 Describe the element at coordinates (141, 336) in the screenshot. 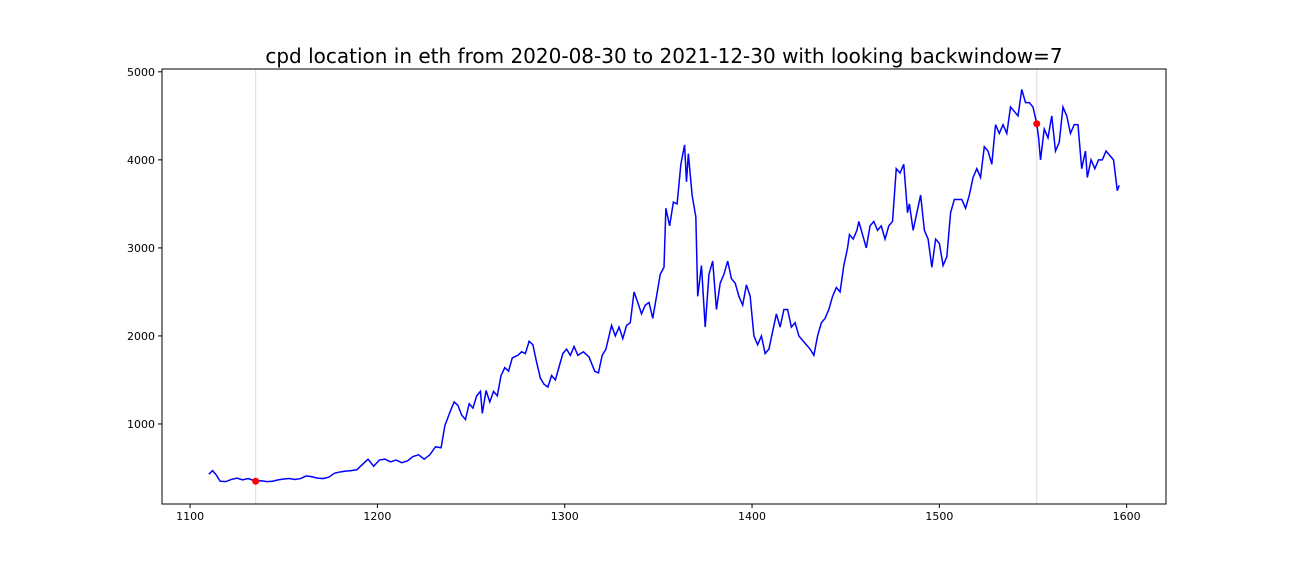

I see `y-tick-label: 2000` at that location.